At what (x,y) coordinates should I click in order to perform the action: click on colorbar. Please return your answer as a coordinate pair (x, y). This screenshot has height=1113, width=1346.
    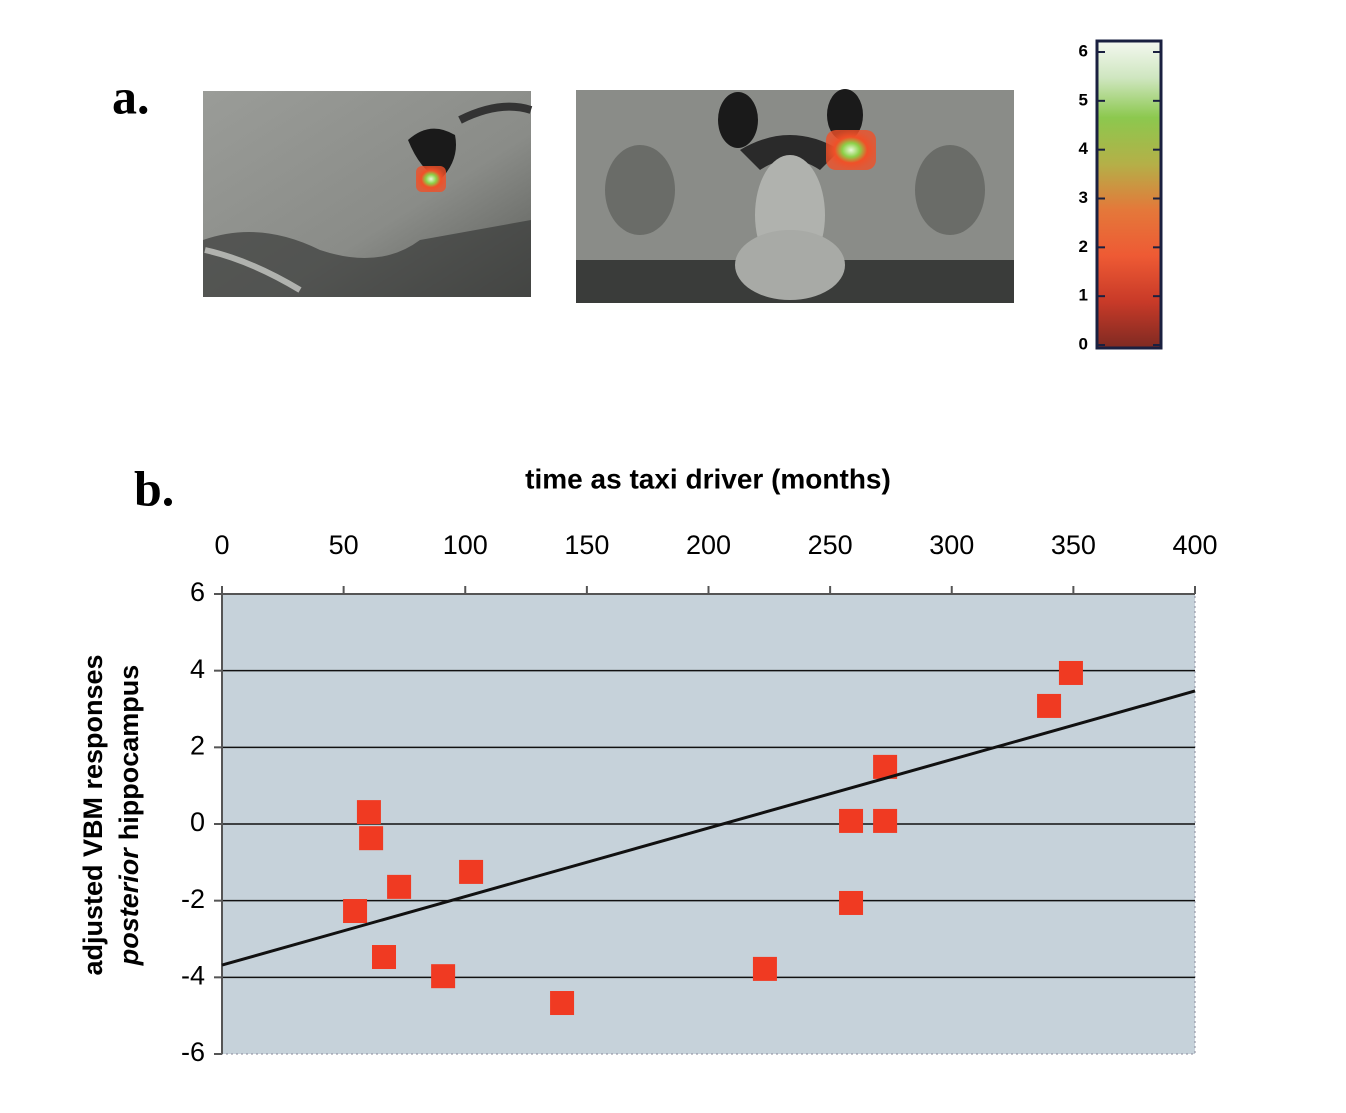
    Looking at the image, I should click on (1129, 194).